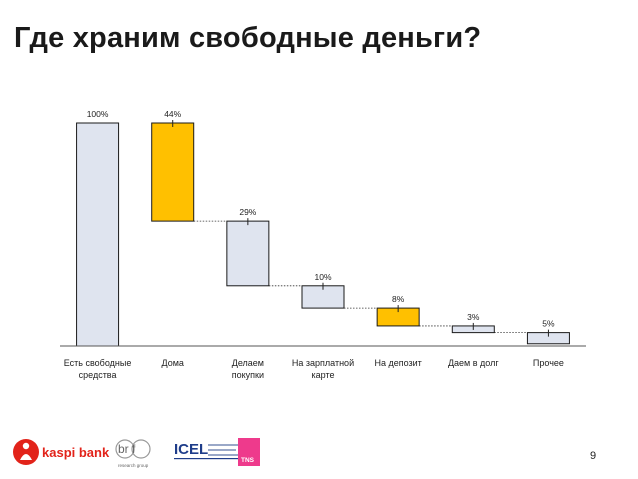  What do you see at coordinates (323, 375) in the screenshot?
I see `category-label: карте` at bounding box center [323, 375].